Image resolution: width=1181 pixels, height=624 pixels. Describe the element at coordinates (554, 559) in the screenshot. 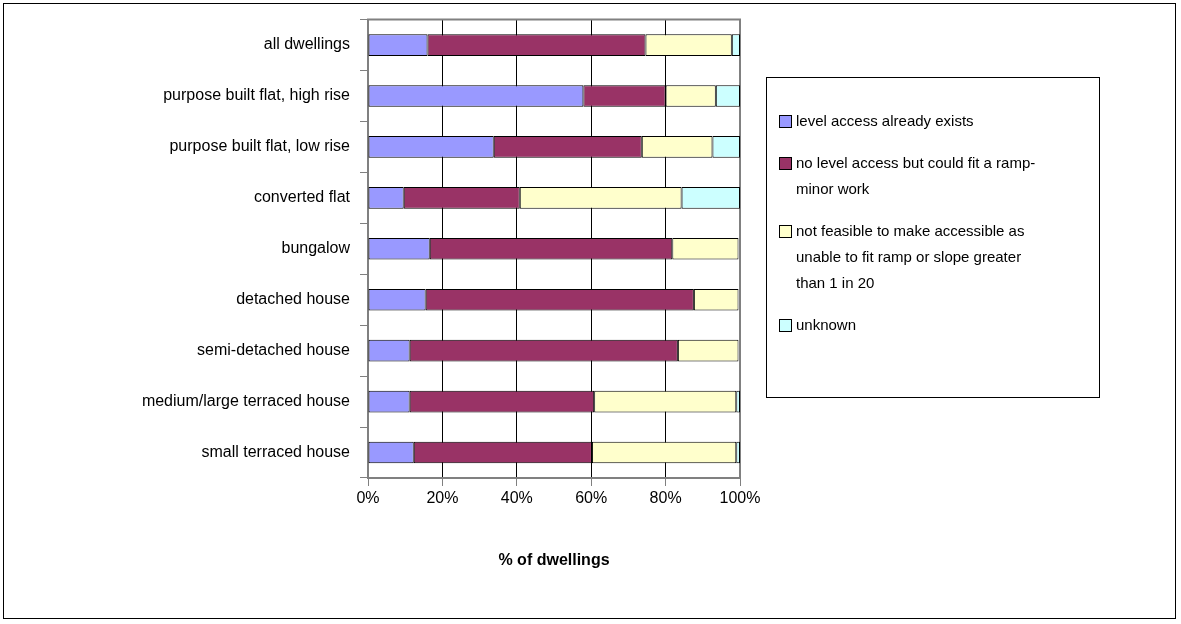

I see `x-axis-title: % of dwellings` at that location.